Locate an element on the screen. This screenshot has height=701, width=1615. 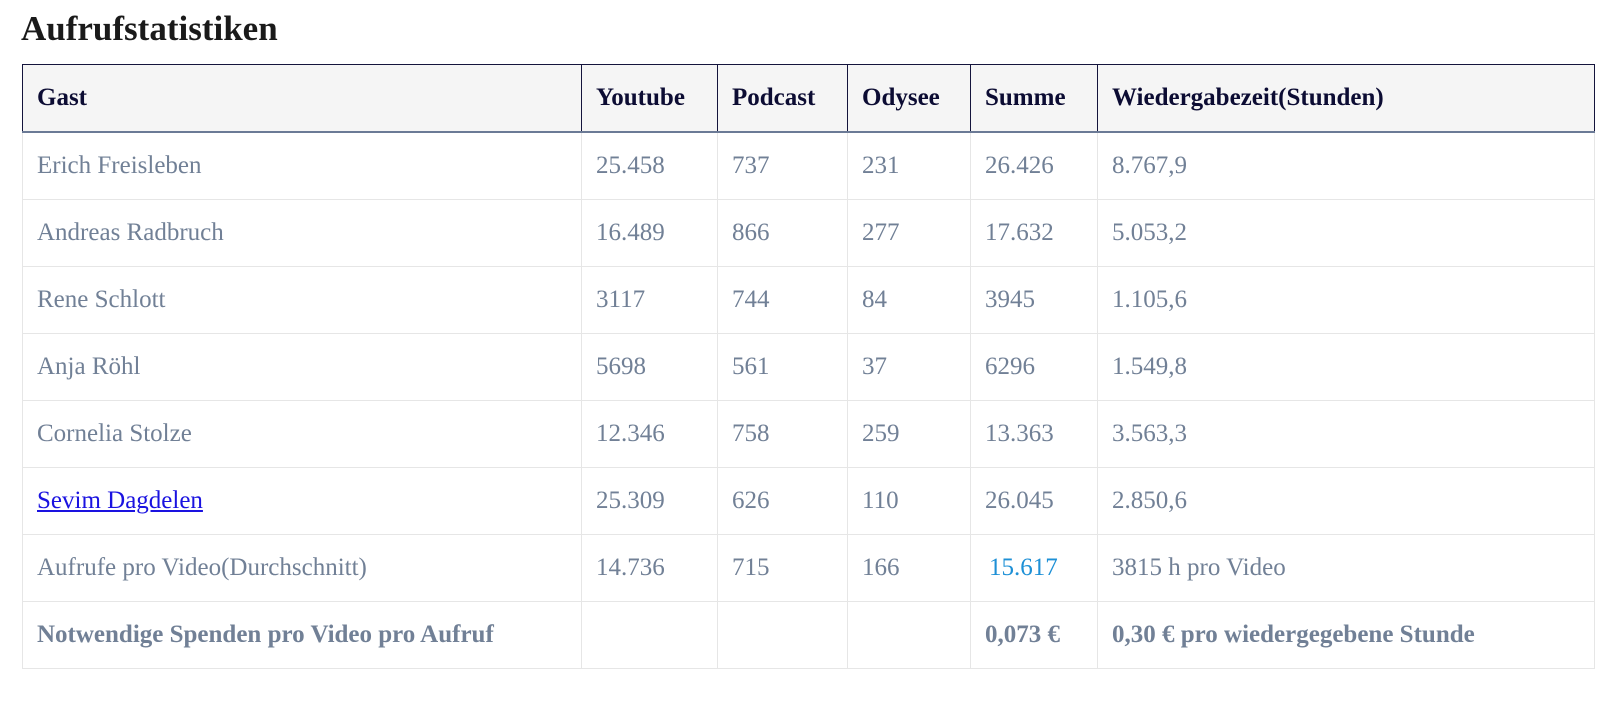
column-header-youtube: Youtube is located at coordinates (649, 98).